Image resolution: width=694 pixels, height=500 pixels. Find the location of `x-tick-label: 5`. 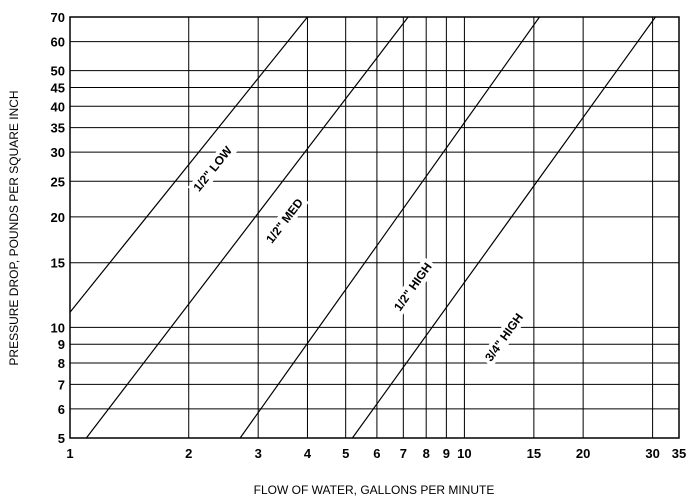

x-tick-label: 5 is located at coordinates (345, 453).